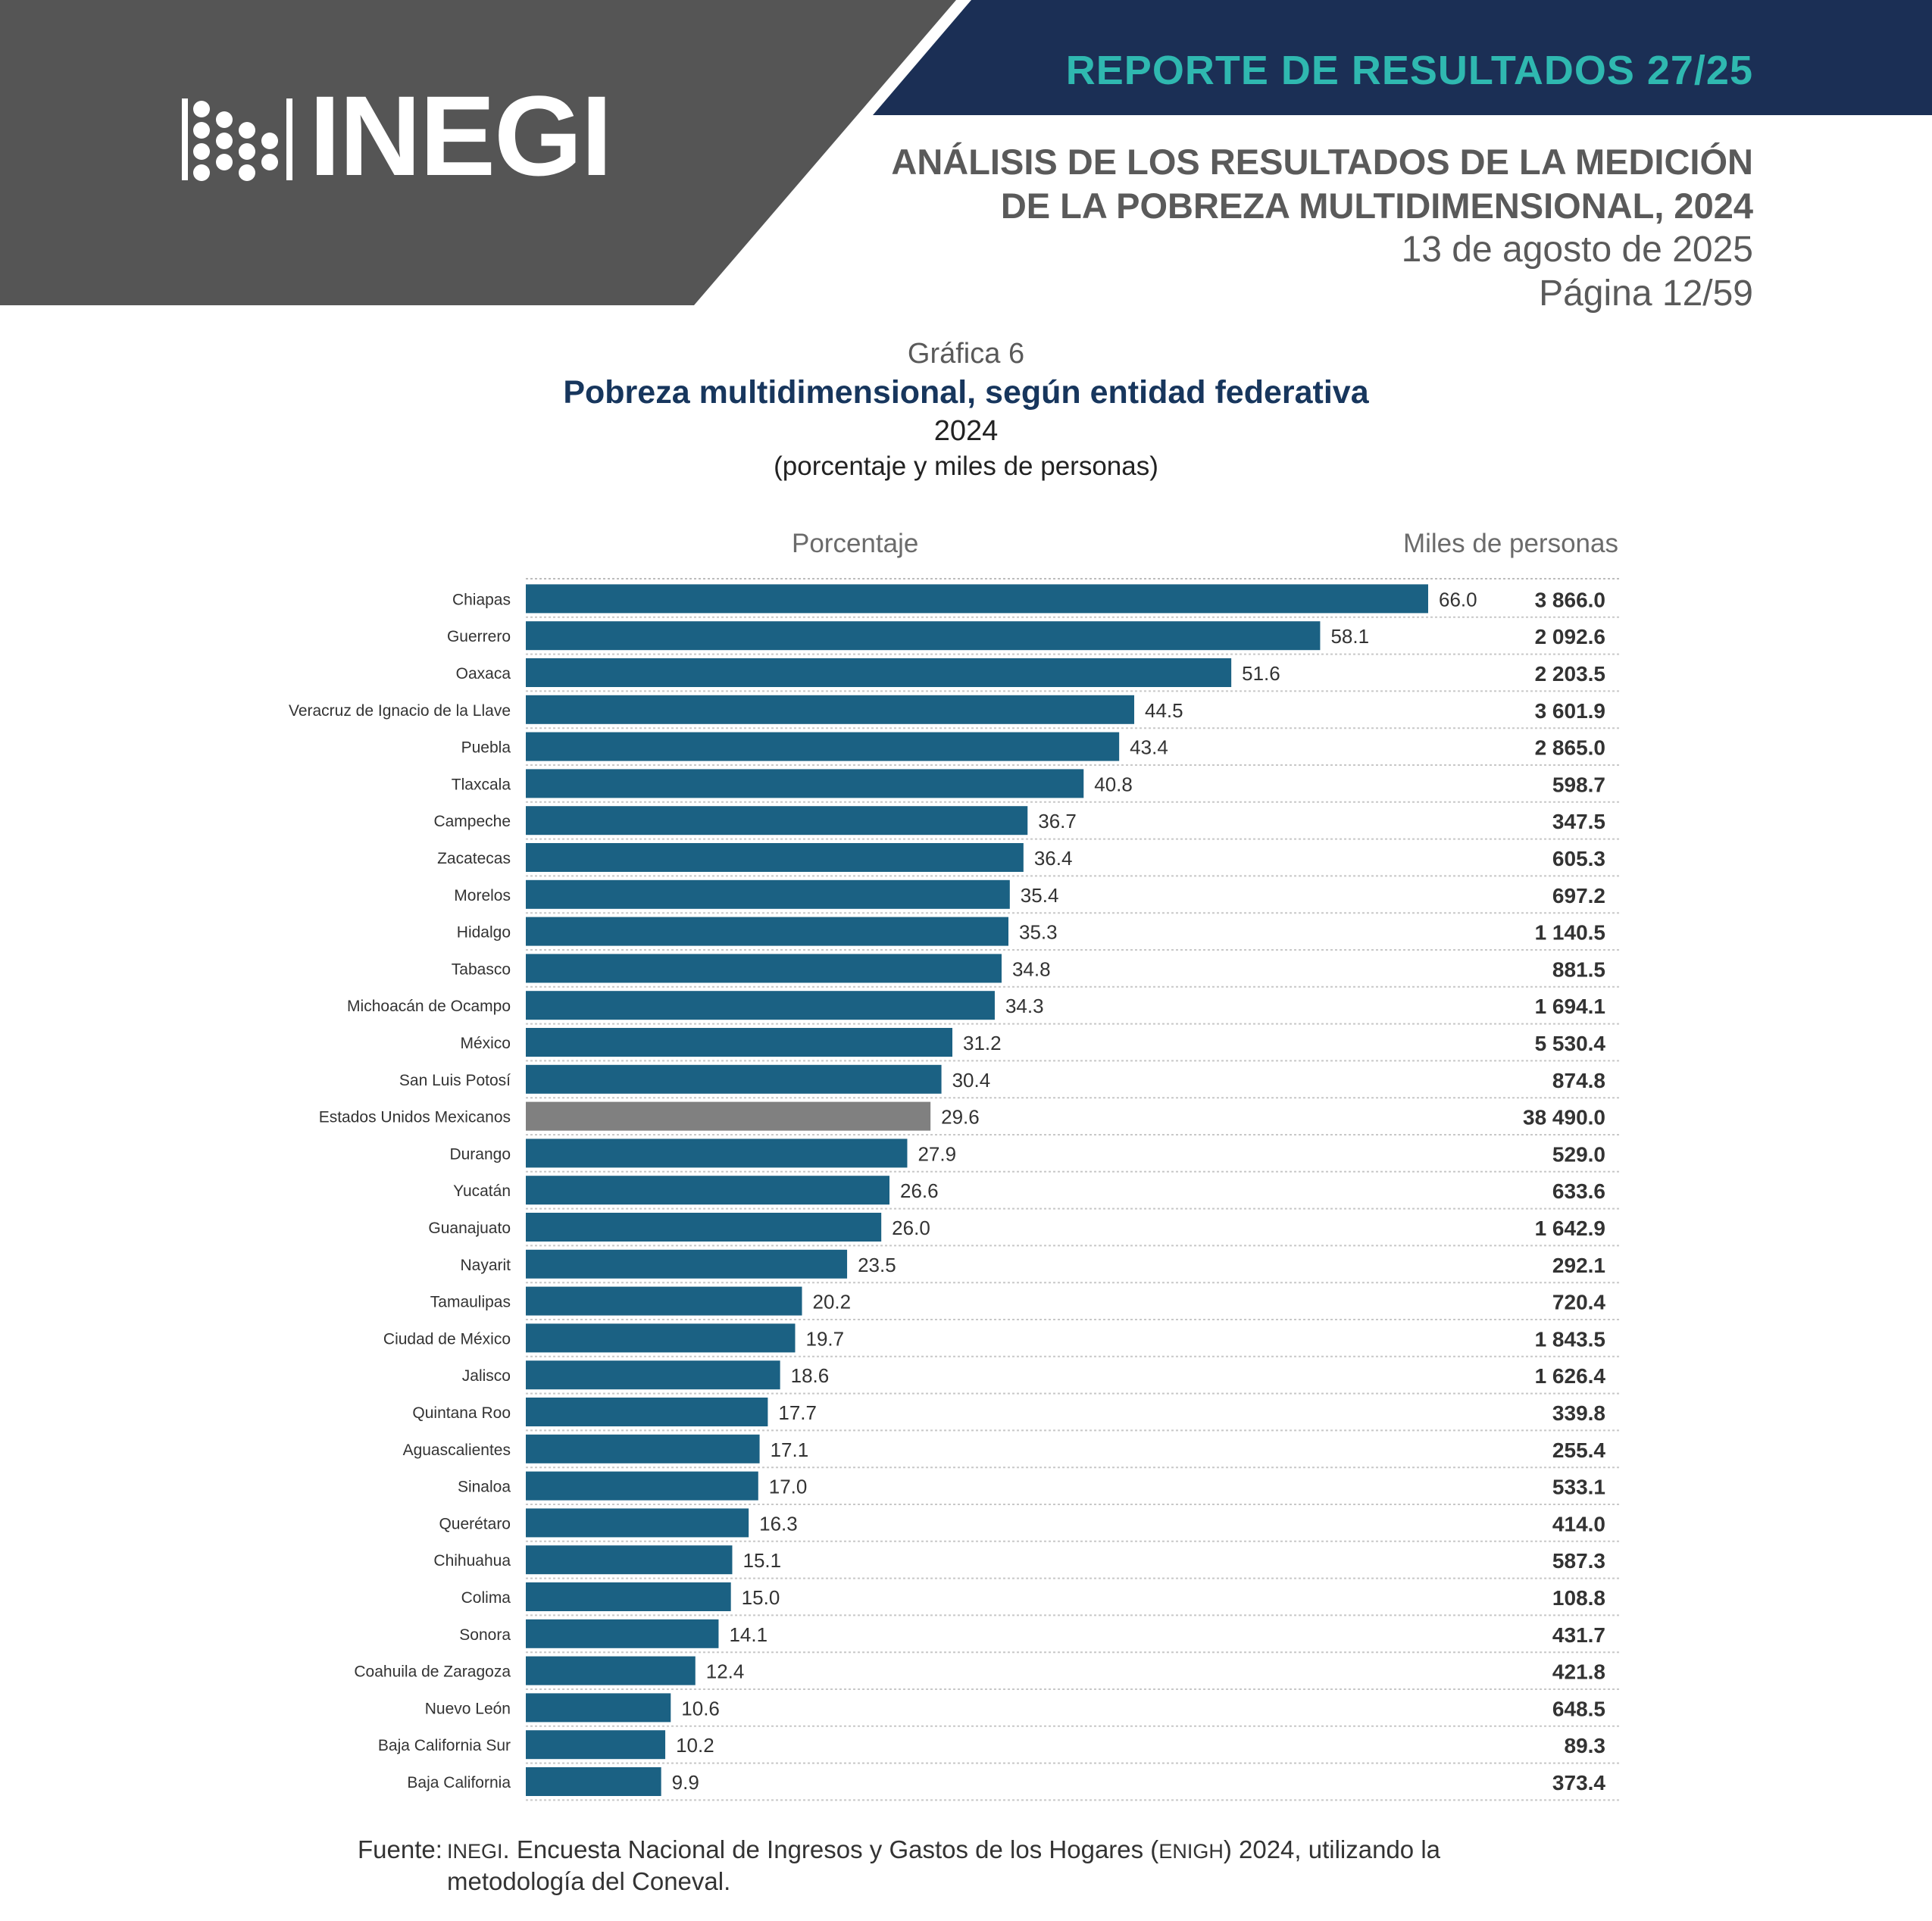  I want to click on category-label: Zacatecas, so click(474, 858).